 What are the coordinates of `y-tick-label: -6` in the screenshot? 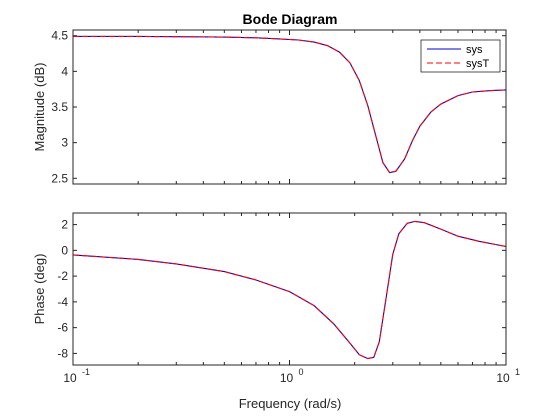 It's located at (62, 328).